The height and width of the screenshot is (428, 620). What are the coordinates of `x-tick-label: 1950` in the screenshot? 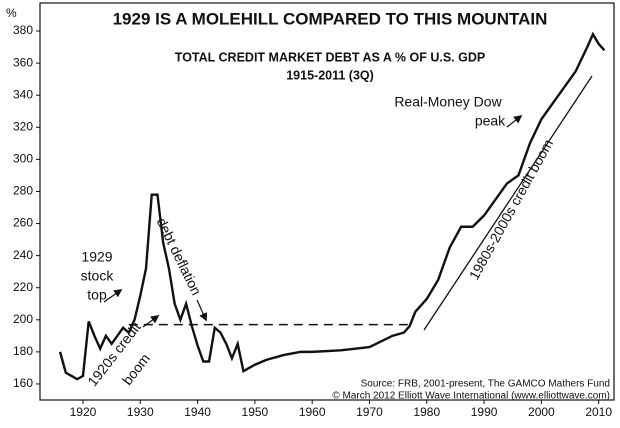 It's located at (255, 412).